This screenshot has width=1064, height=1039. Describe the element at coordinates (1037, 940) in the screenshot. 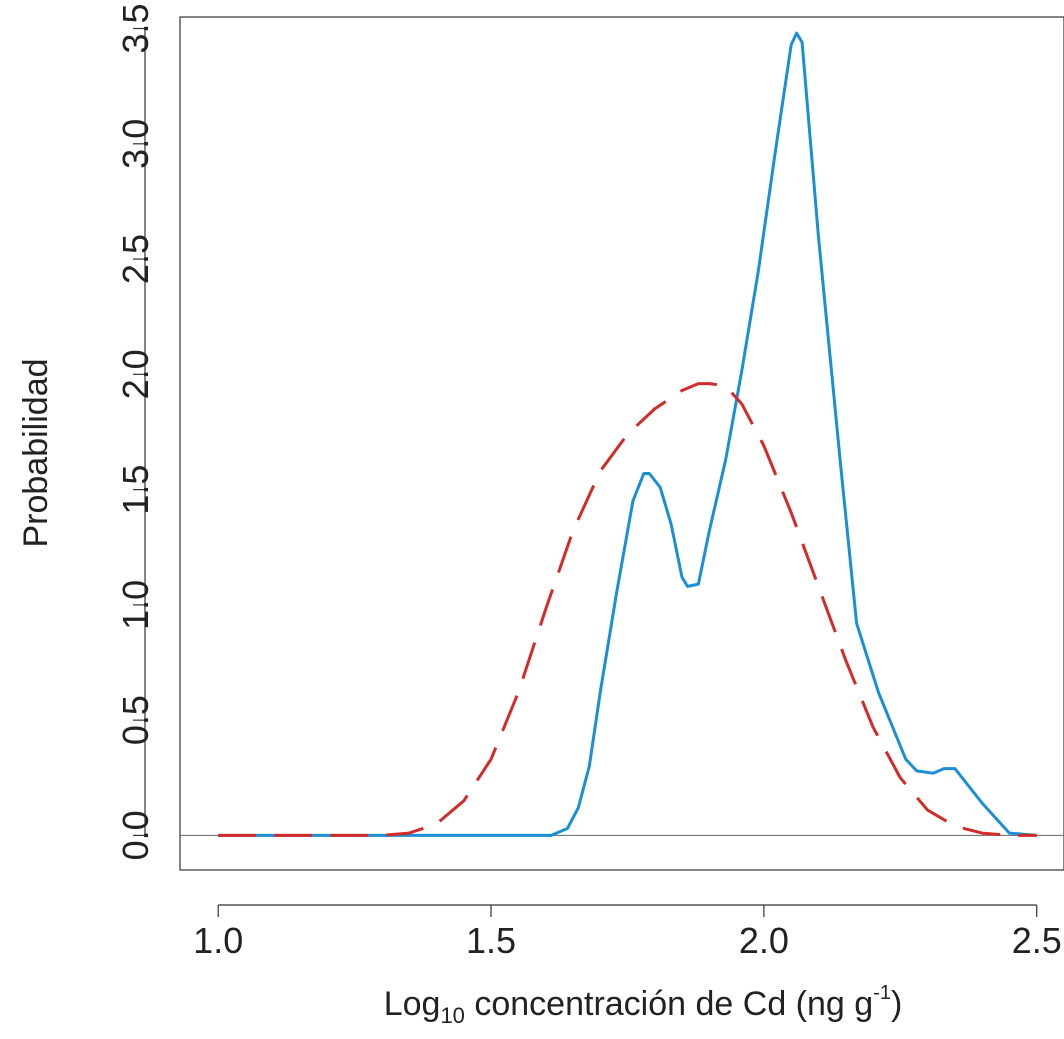

I see `x-tick-label: 2.5` at that location.